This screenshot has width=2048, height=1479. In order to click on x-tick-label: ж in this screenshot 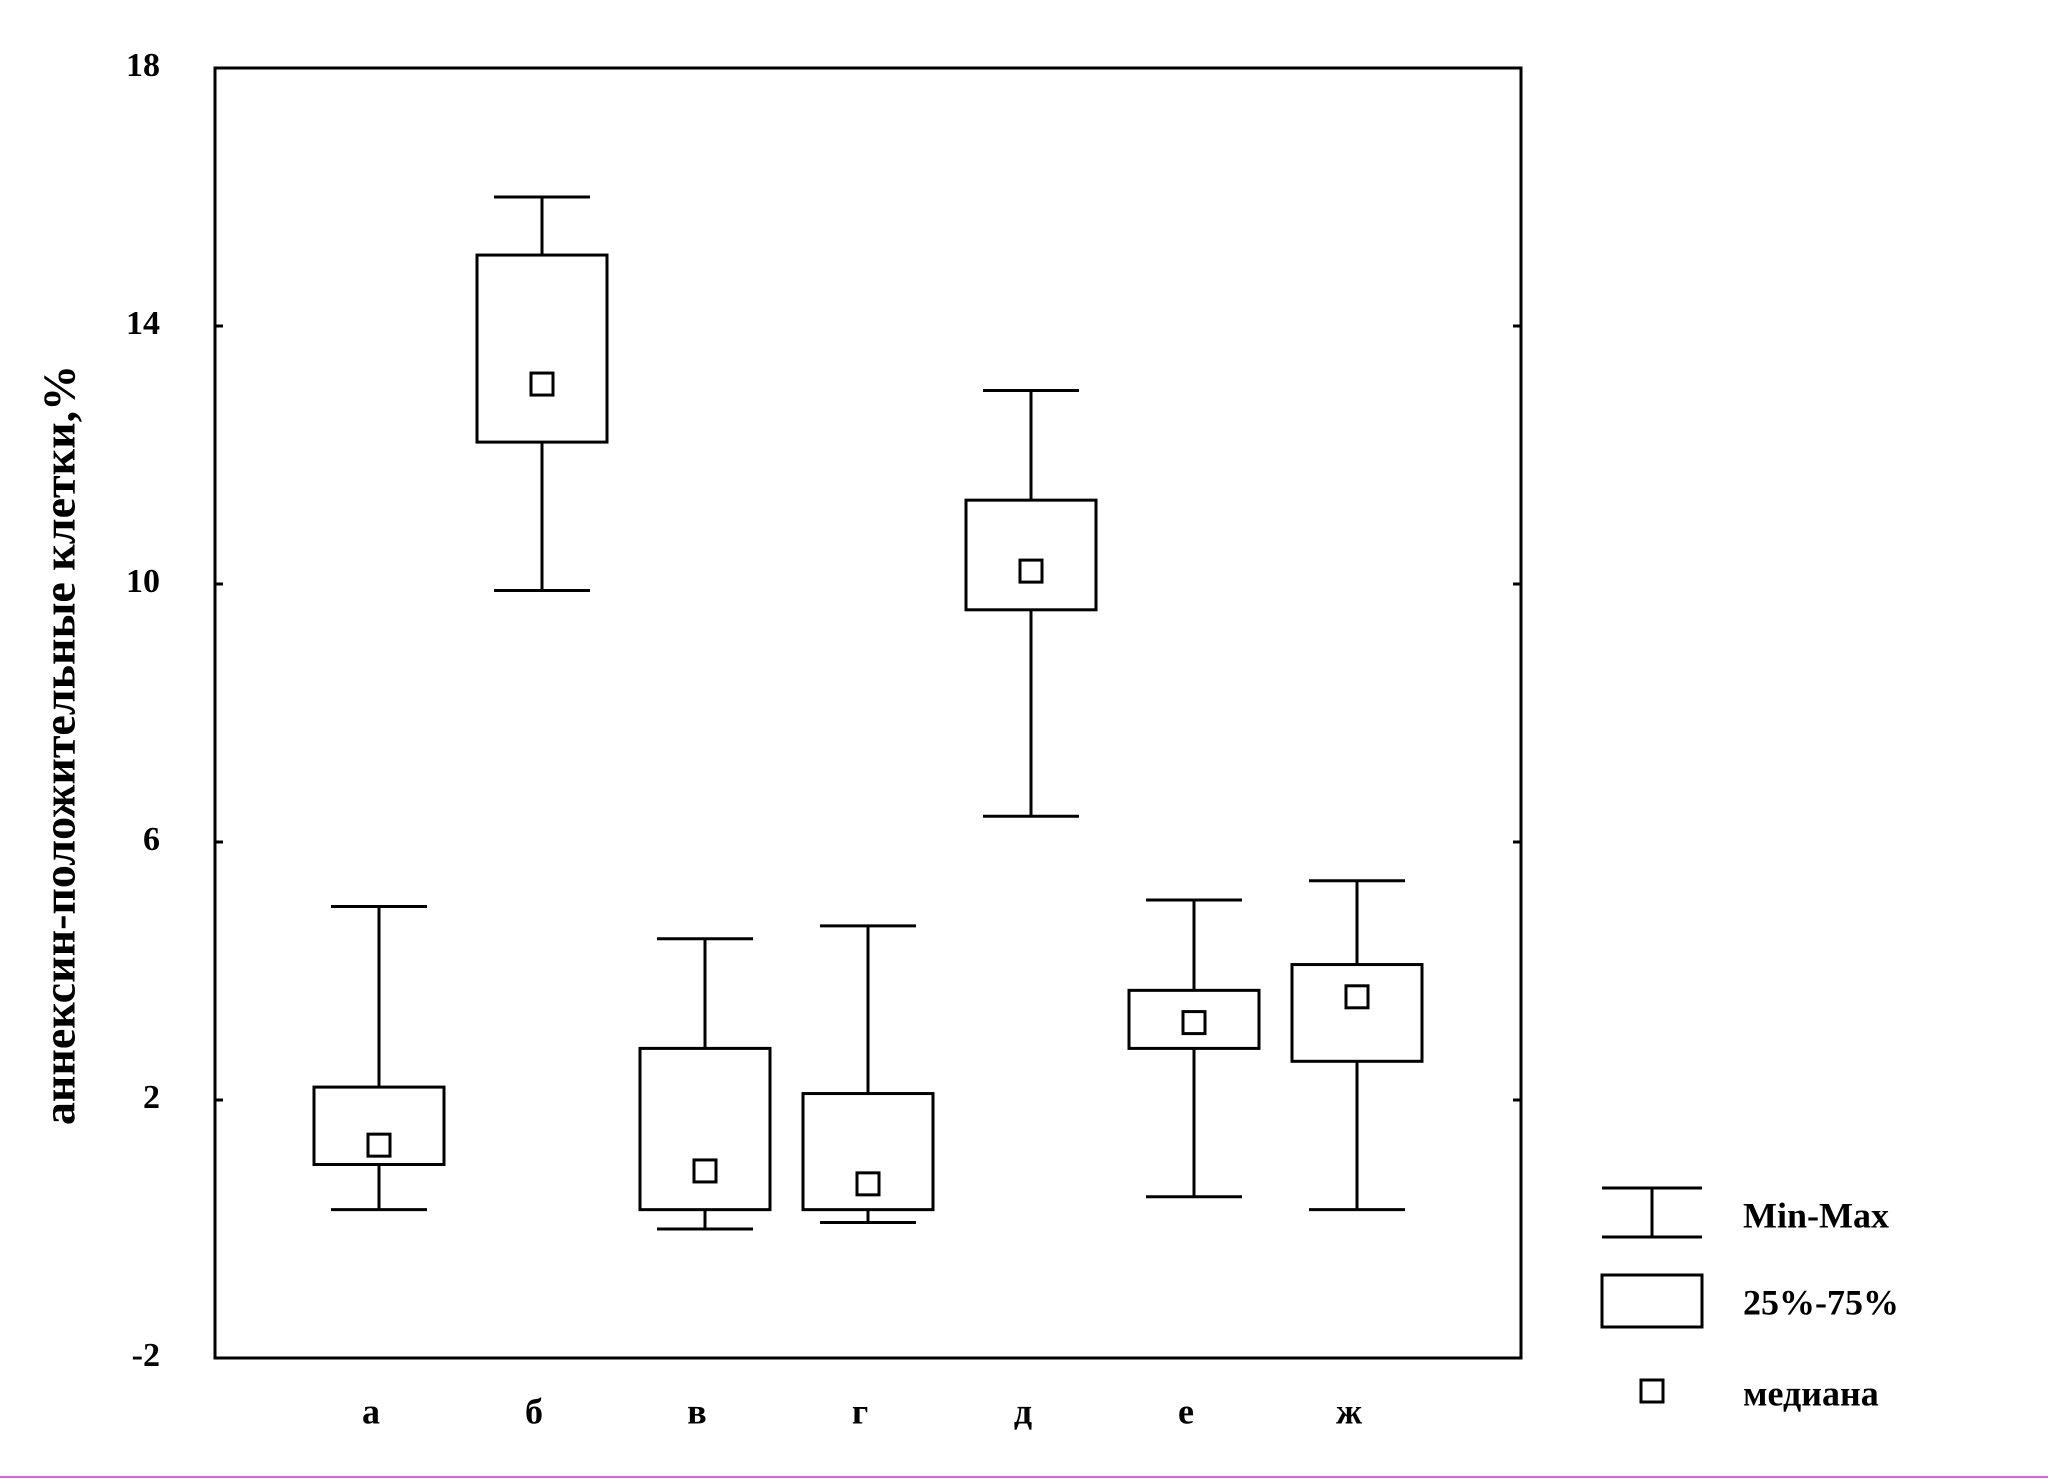, I will do `click(1349, 1411)`.